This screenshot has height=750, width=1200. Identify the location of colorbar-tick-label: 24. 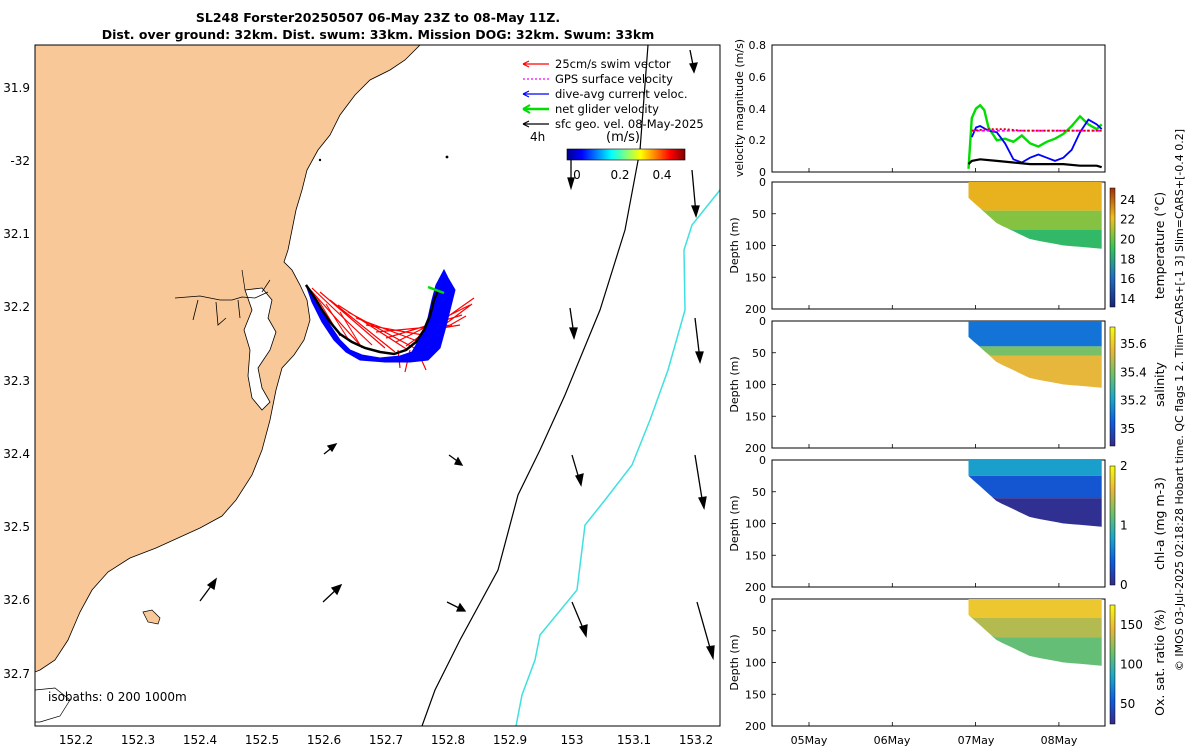
(1127, 200).